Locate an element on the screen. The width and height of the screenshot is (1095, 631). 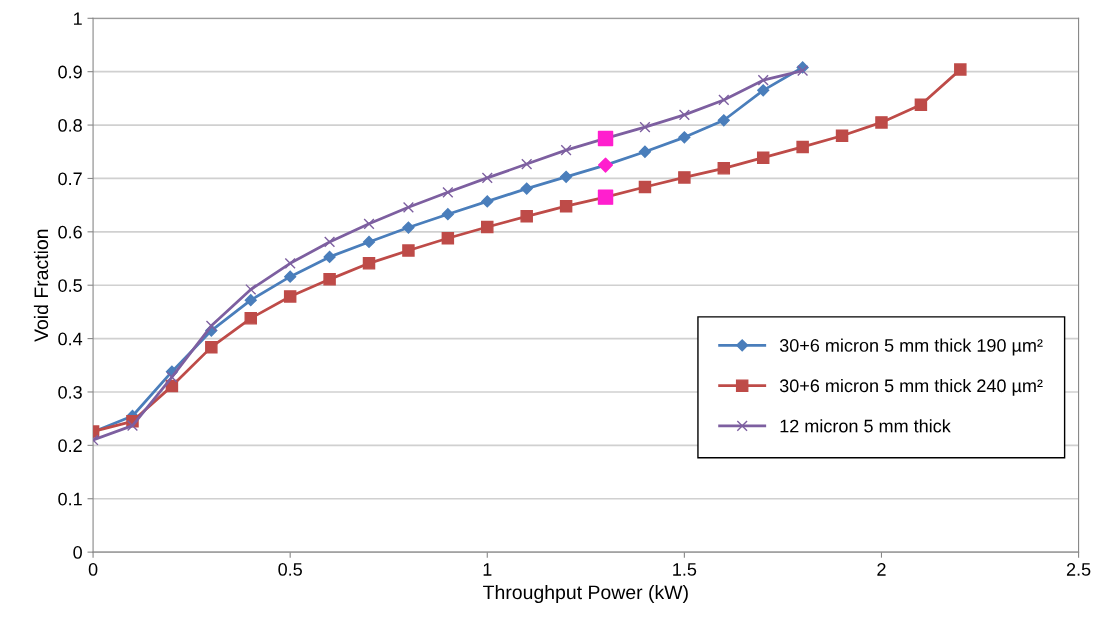
x-tick-label: 1 is located at coordinates (487, 569).